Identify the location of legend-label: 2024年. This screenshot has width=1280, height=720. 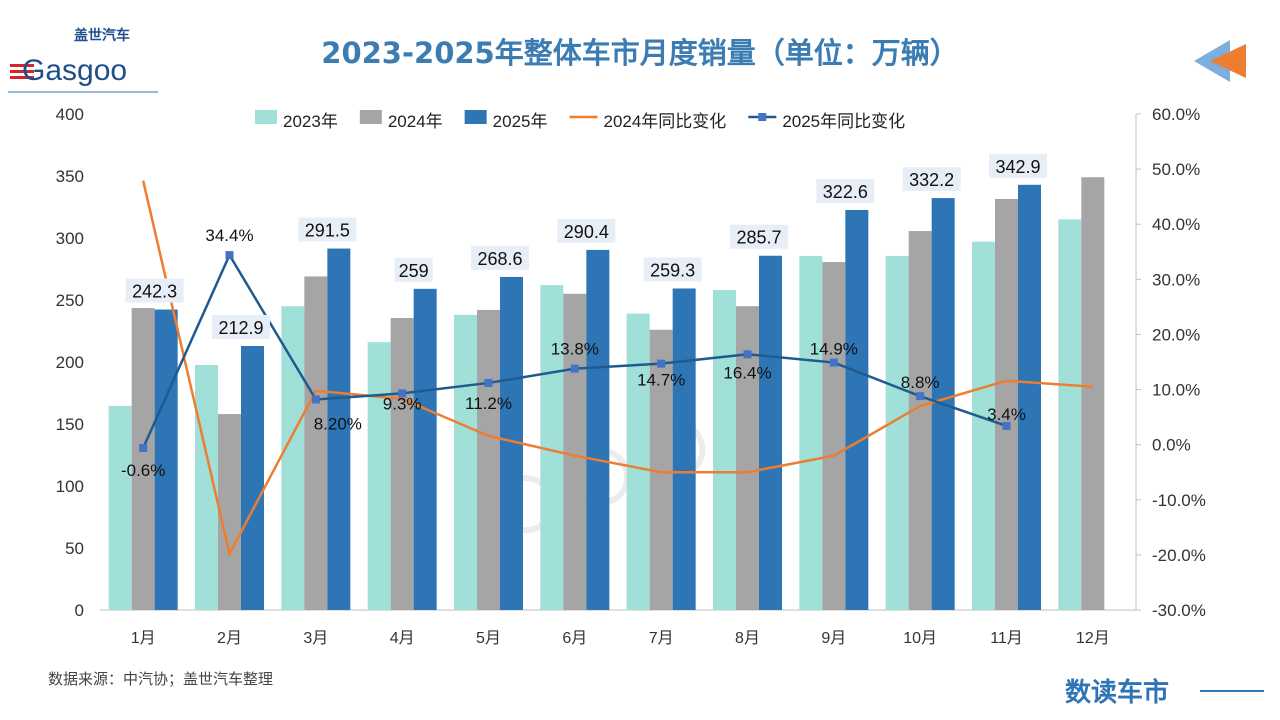
(415, 121).